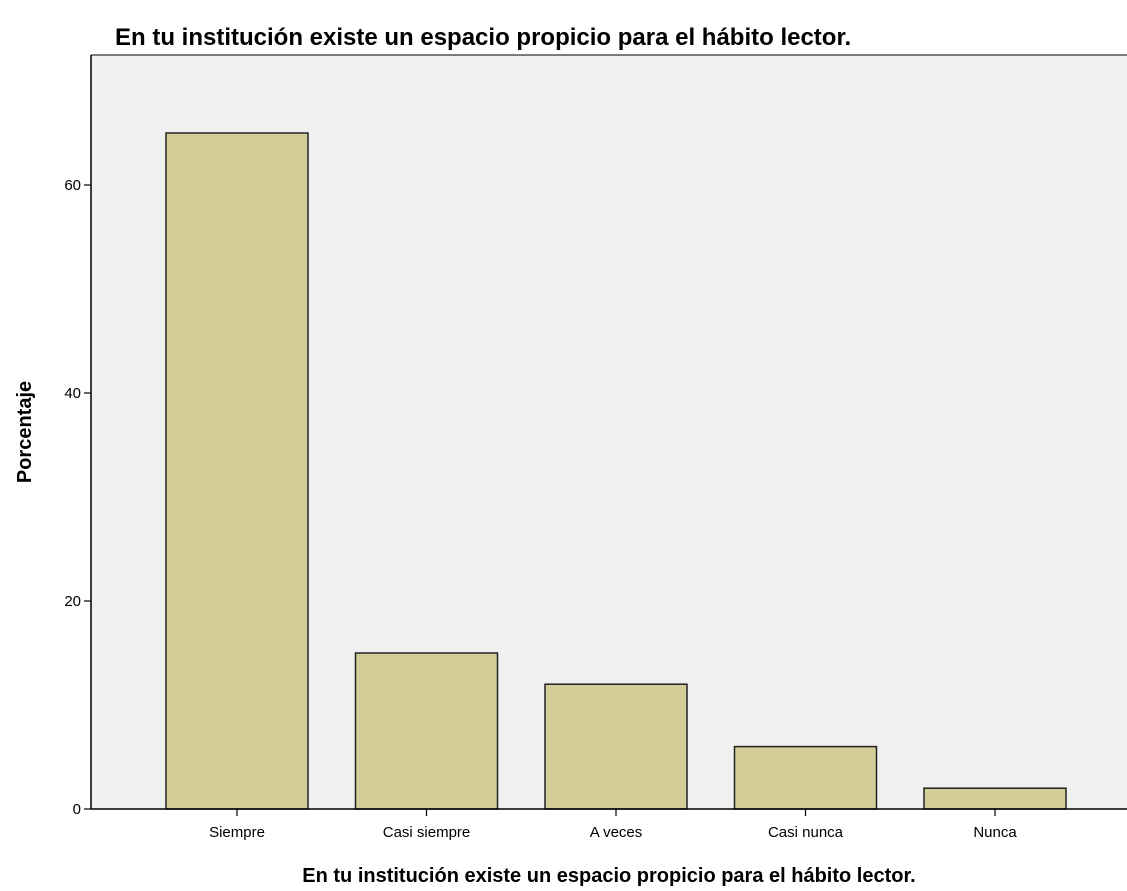 This screenshot has height=891, width=1127. I want to click on y-axis-title: Porcentaje, so click(25, 432).